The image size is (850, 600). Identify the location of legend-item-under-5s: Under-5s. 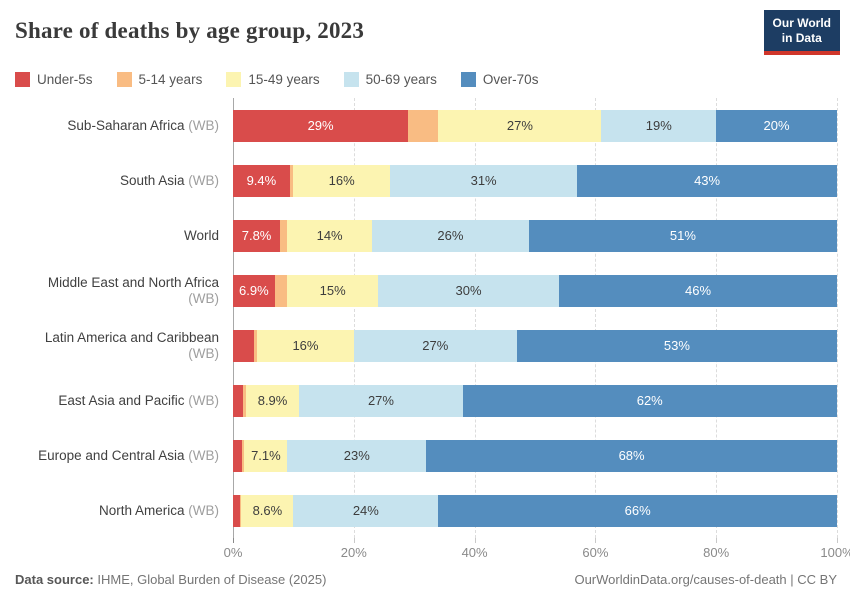
(54, 79).